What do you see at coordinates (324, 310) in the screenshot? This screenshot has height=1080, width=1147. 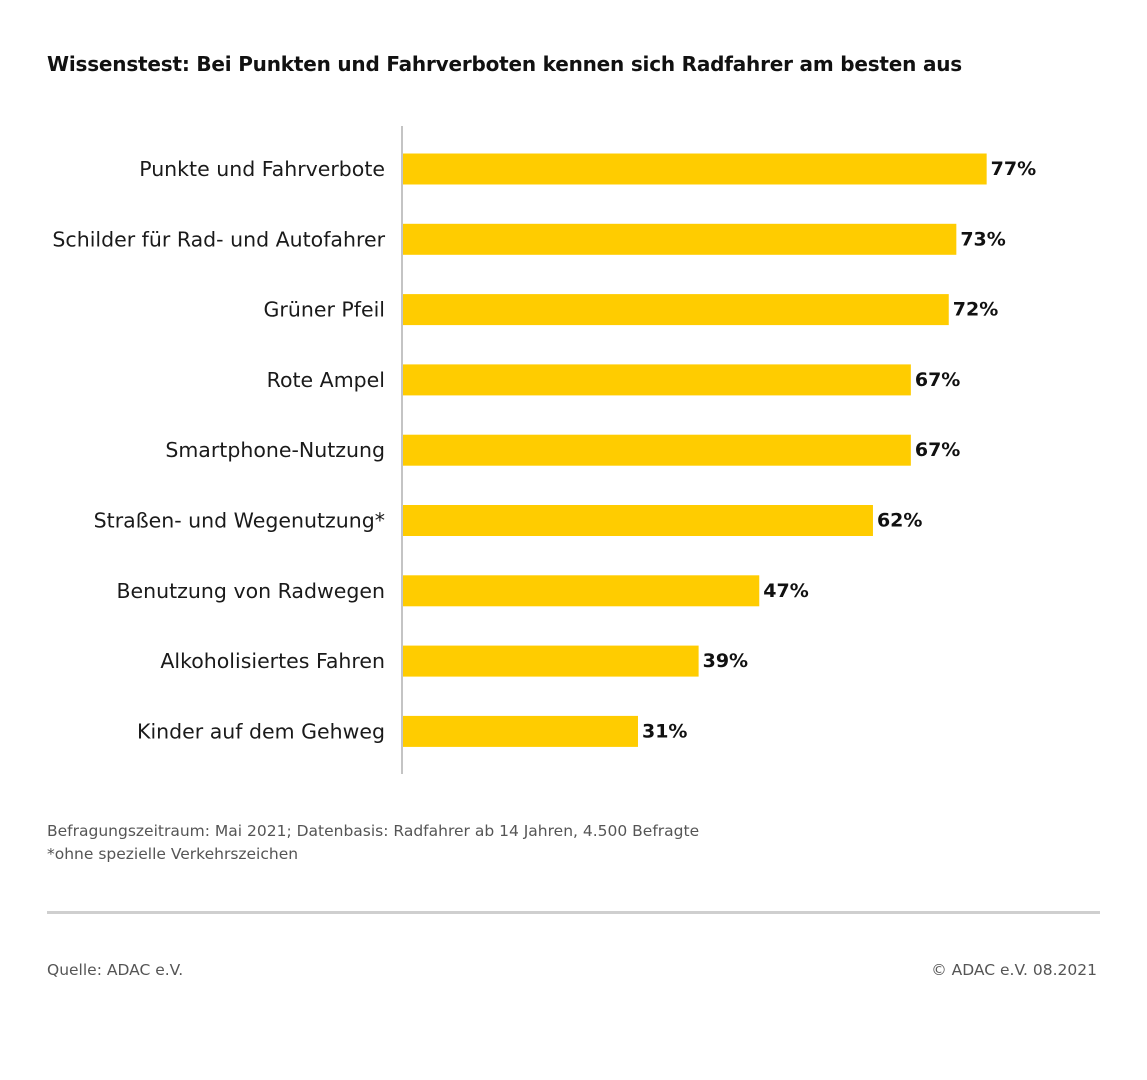 I see `category-label: Grüner Pfeil` at bounding box center [324, 310].